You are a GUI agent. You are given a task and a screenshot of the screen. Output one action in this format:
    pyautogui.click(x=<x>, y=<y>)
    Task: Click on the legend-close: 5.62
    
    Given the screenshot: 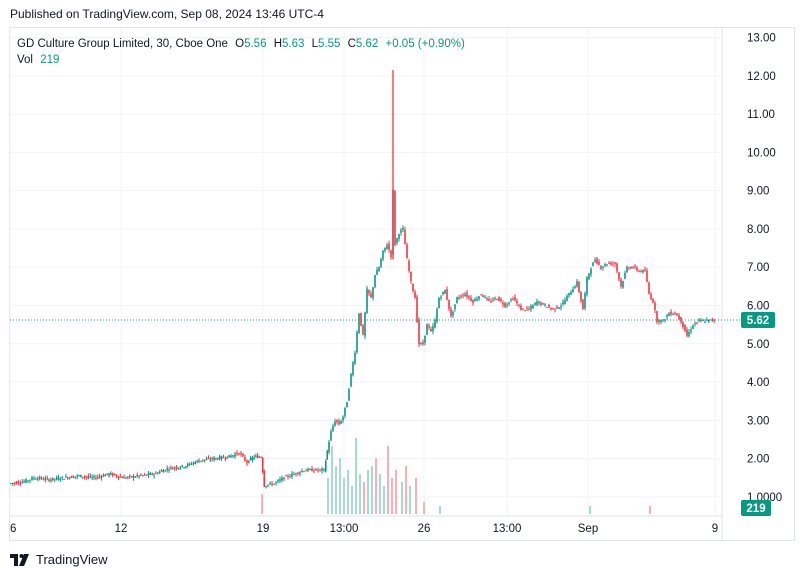 What is the action you would take?
    pyautogui.click(x=367, y=44)
    